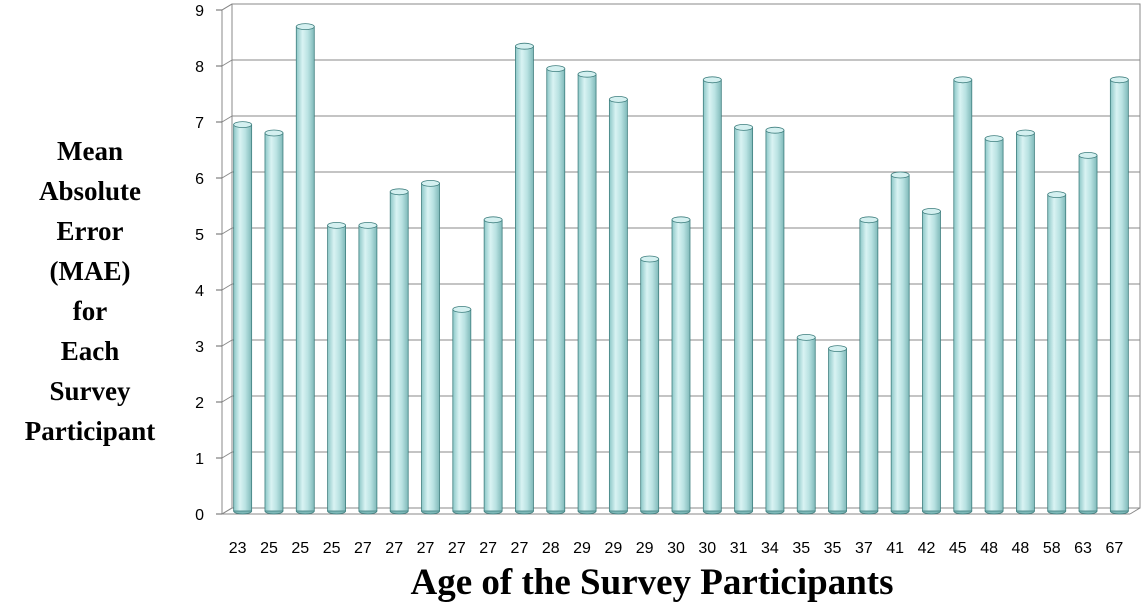 The width and height of the screenshot is (1144, 607). What do you see at coordinates (833, 548) in the screenshot?
I see `x-tick-label: 35` at bounding box center [833, 548].